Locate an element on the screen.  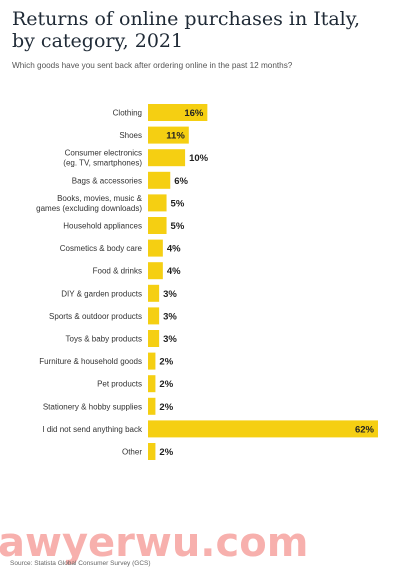
value-label-2: 10% is located at coordinates (199, 158).